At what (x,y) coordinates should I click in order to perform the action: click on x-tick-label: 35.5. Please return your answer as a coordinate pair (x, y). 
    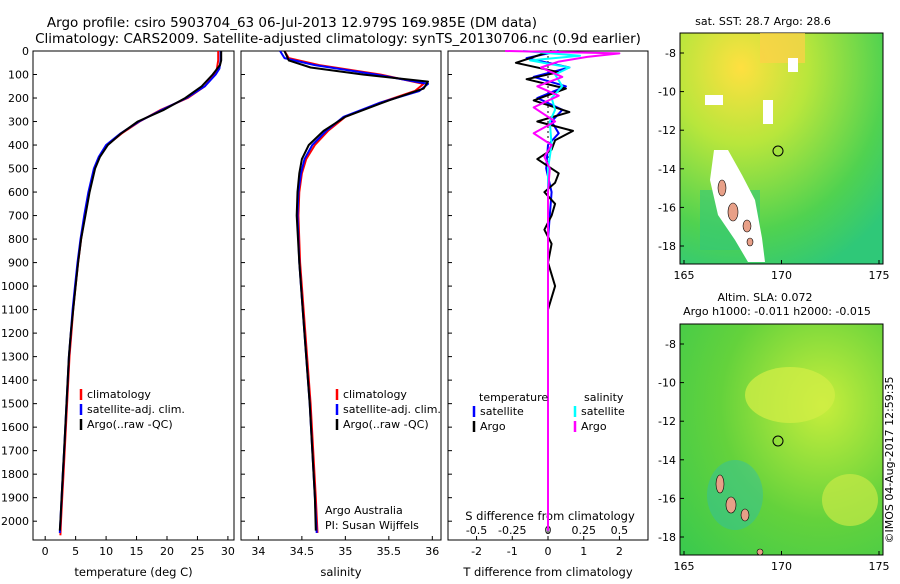
    Looking at the image, I should click on (389, 551).